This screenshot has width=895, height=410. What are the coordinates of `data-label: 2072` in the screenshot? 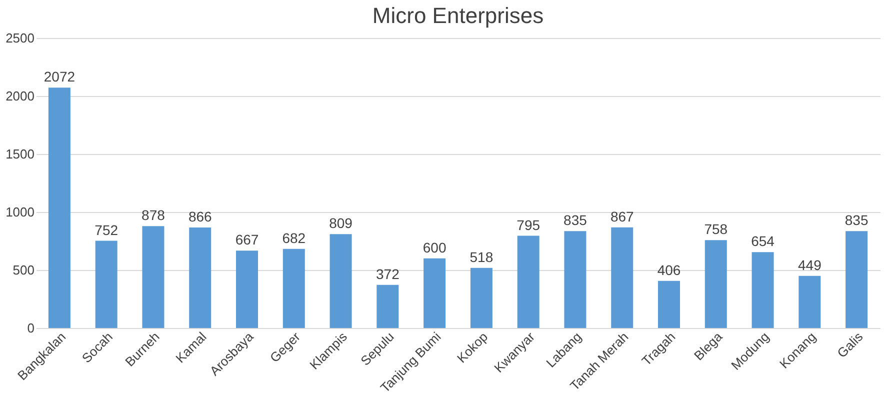 It's located at (60, 76).